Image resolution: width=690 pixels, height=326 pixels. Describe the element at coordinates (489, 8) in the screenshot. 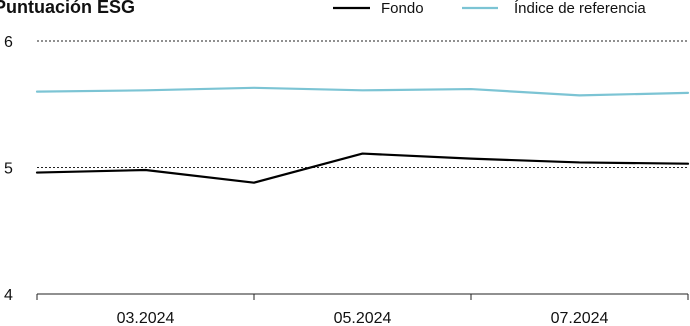

I see `legend: Fondo Índice de referencia` at that location.